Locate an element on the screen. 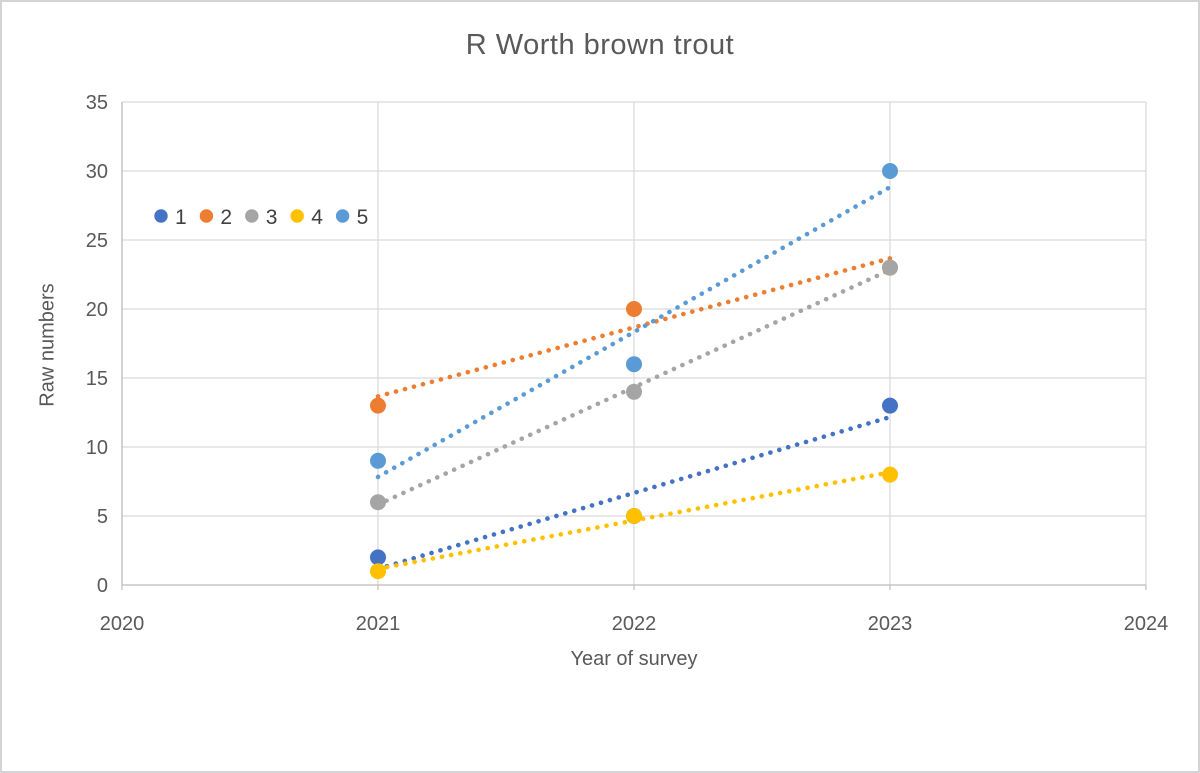 Image resolution: width=1200 pixels, height=773 pixels. x-tick-label: 2021 is located at coordinates (378, 624).